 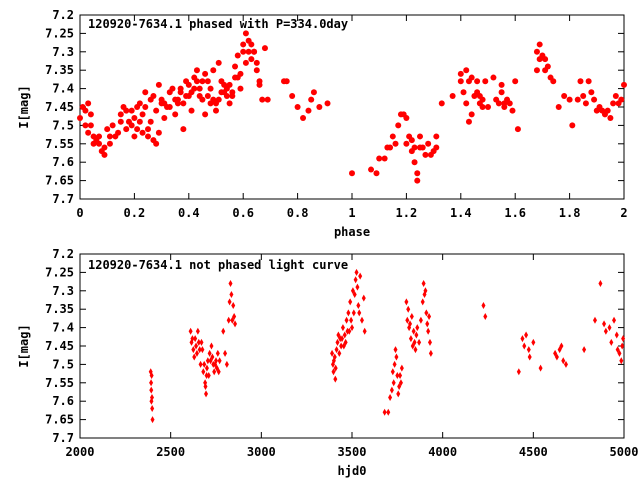 What do you see at coordinates (623, 213) in the screenshot?
I see `x-tick-label: 2` at bounding box center [623, 213].